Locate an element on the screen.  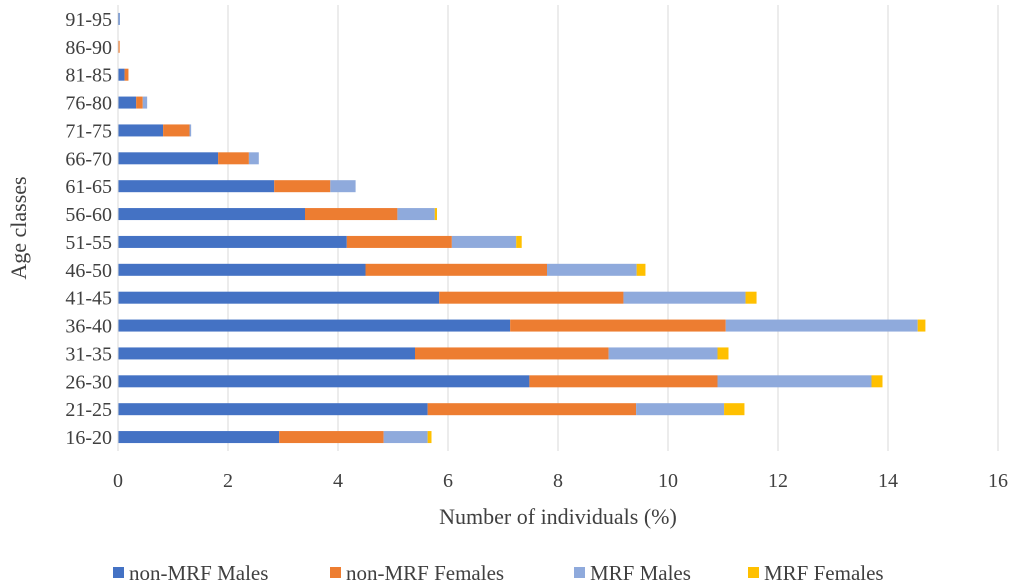
legend-item: non-MRF Females is located at coordinates (417, 573).